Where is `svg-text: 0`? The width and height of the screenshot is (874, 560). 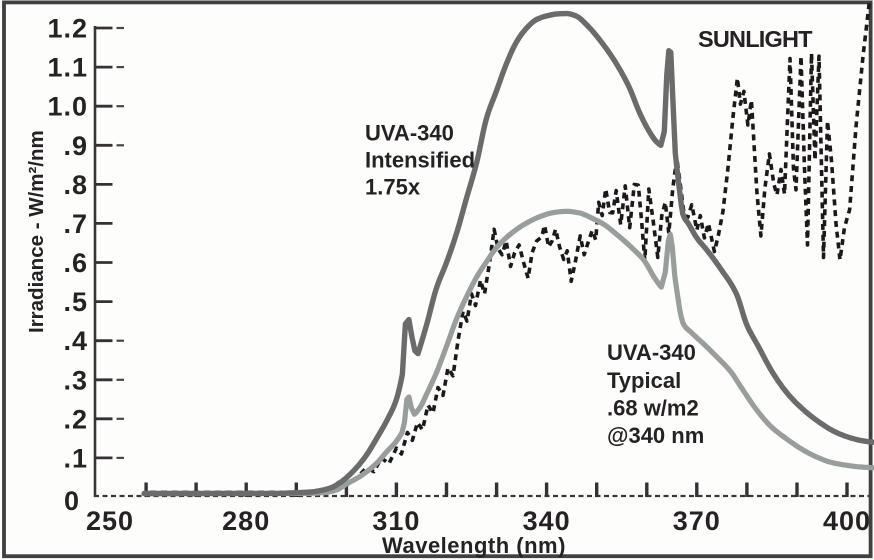 svg-text: 0 is located at coordinates (72, 501).